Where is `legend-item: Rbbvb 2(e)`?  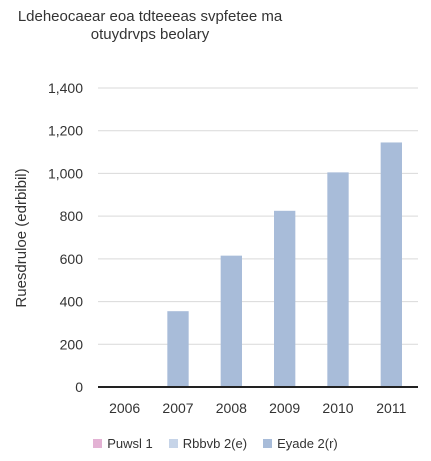
legend-item: Rbbvb 2(e) is located at coordinates (208, 443).